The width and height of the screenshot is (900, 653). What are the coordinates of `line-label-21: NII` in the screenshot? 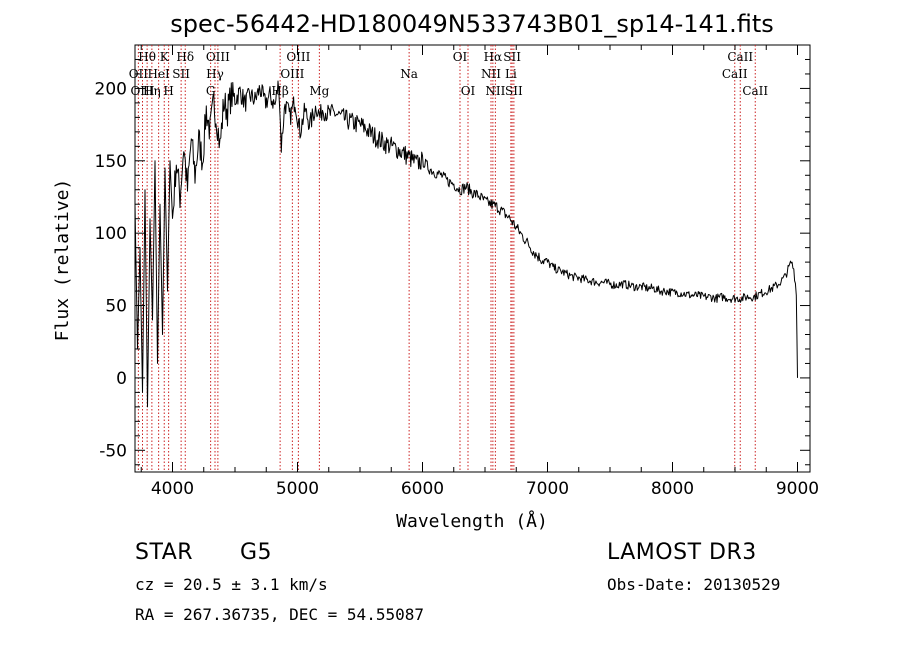 It's located at (495, 91).